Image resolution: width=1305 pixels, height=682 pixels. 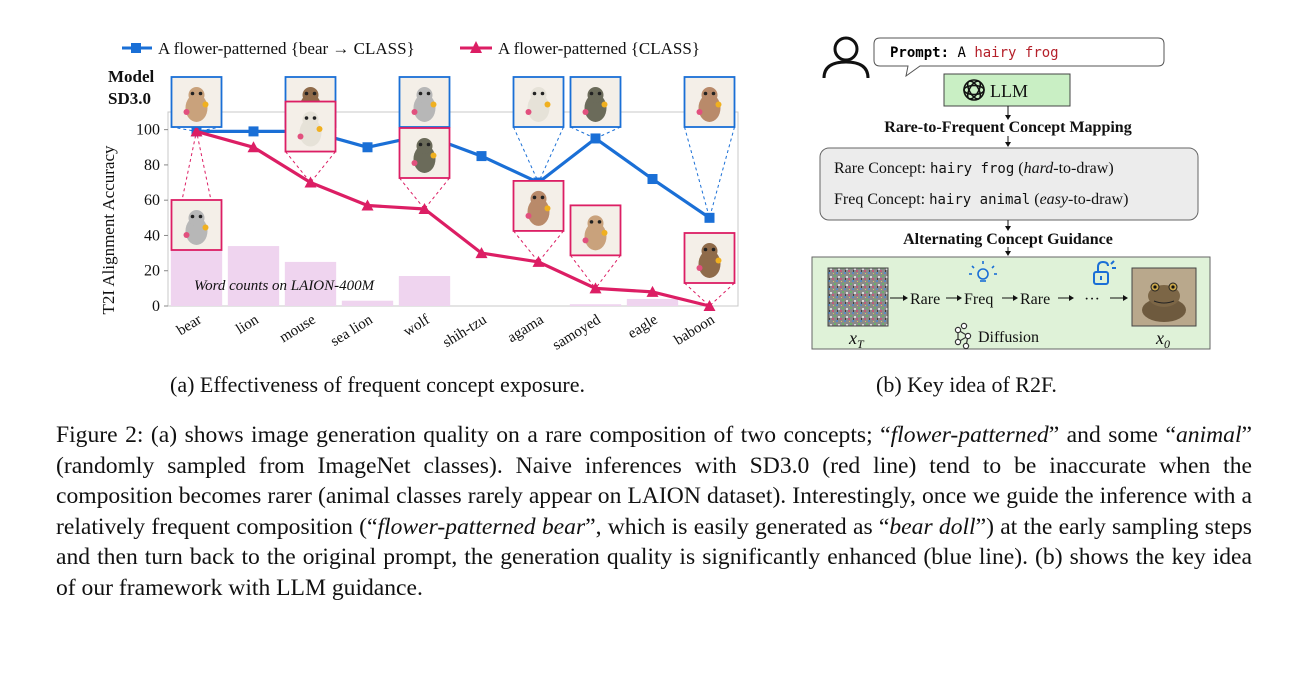 I want to click on x-tick-label: shih-tzu, so click(x=465, y=331).